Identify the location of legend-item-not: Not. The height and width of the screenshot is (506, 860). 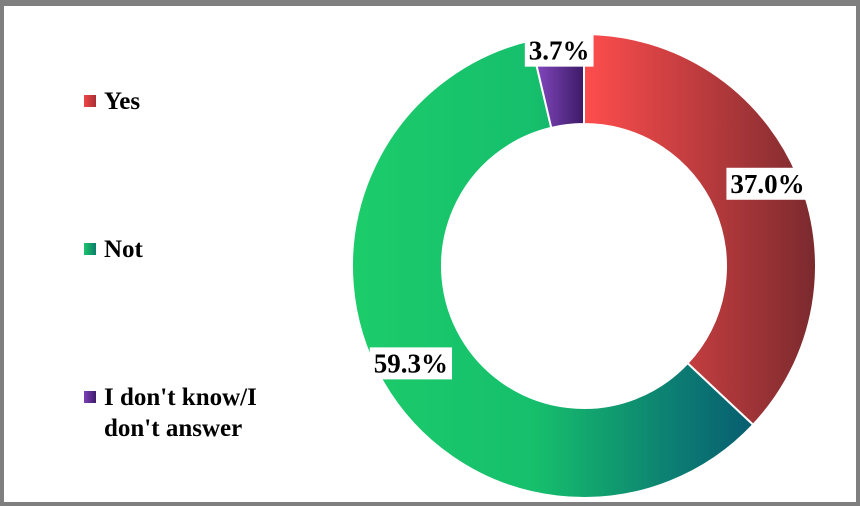
(113, 249).